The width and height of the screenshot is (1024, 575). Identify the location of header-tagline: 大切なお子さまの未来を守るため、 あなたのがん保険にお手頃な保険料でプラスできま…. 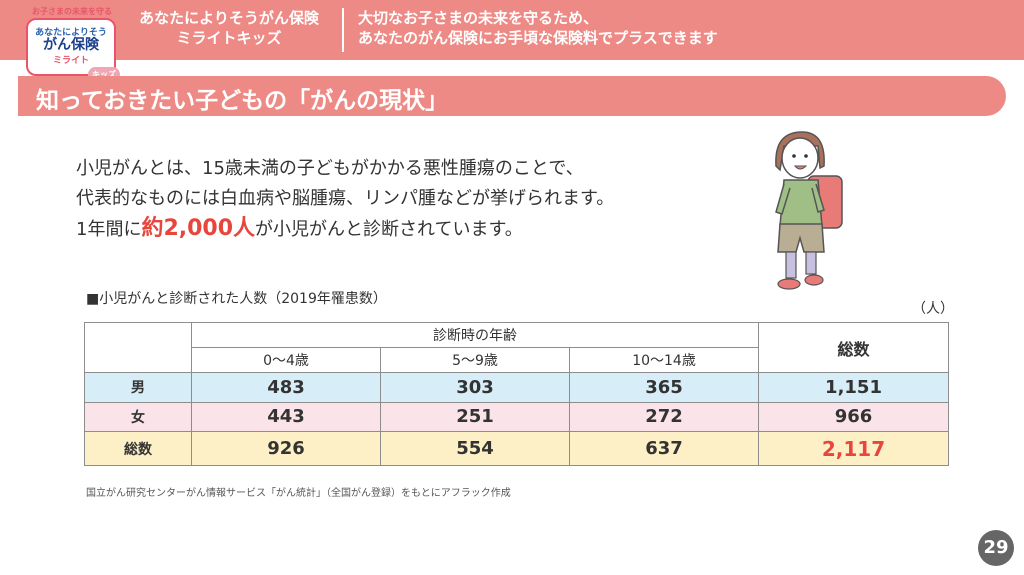
(538, 28).